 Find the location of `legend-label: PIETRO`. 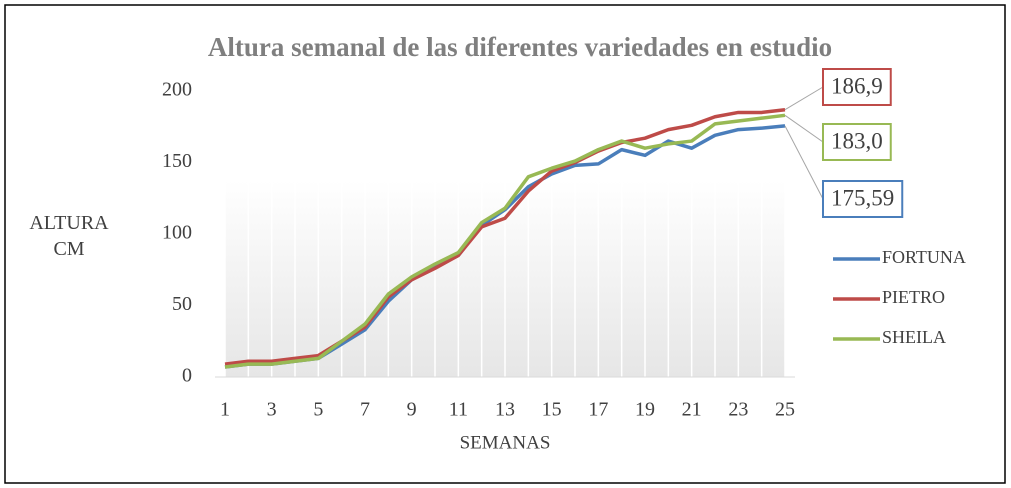

legend-label: PIETRO is located at coordinates (913, 297).